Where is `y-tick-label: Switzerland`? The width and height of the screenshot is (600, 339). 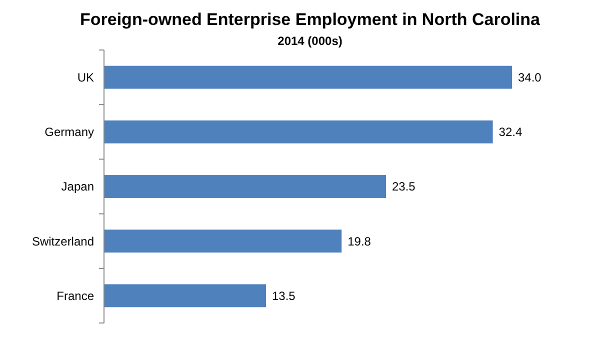 y-tick-label: Switzerland is located at coordinates (63, 241).